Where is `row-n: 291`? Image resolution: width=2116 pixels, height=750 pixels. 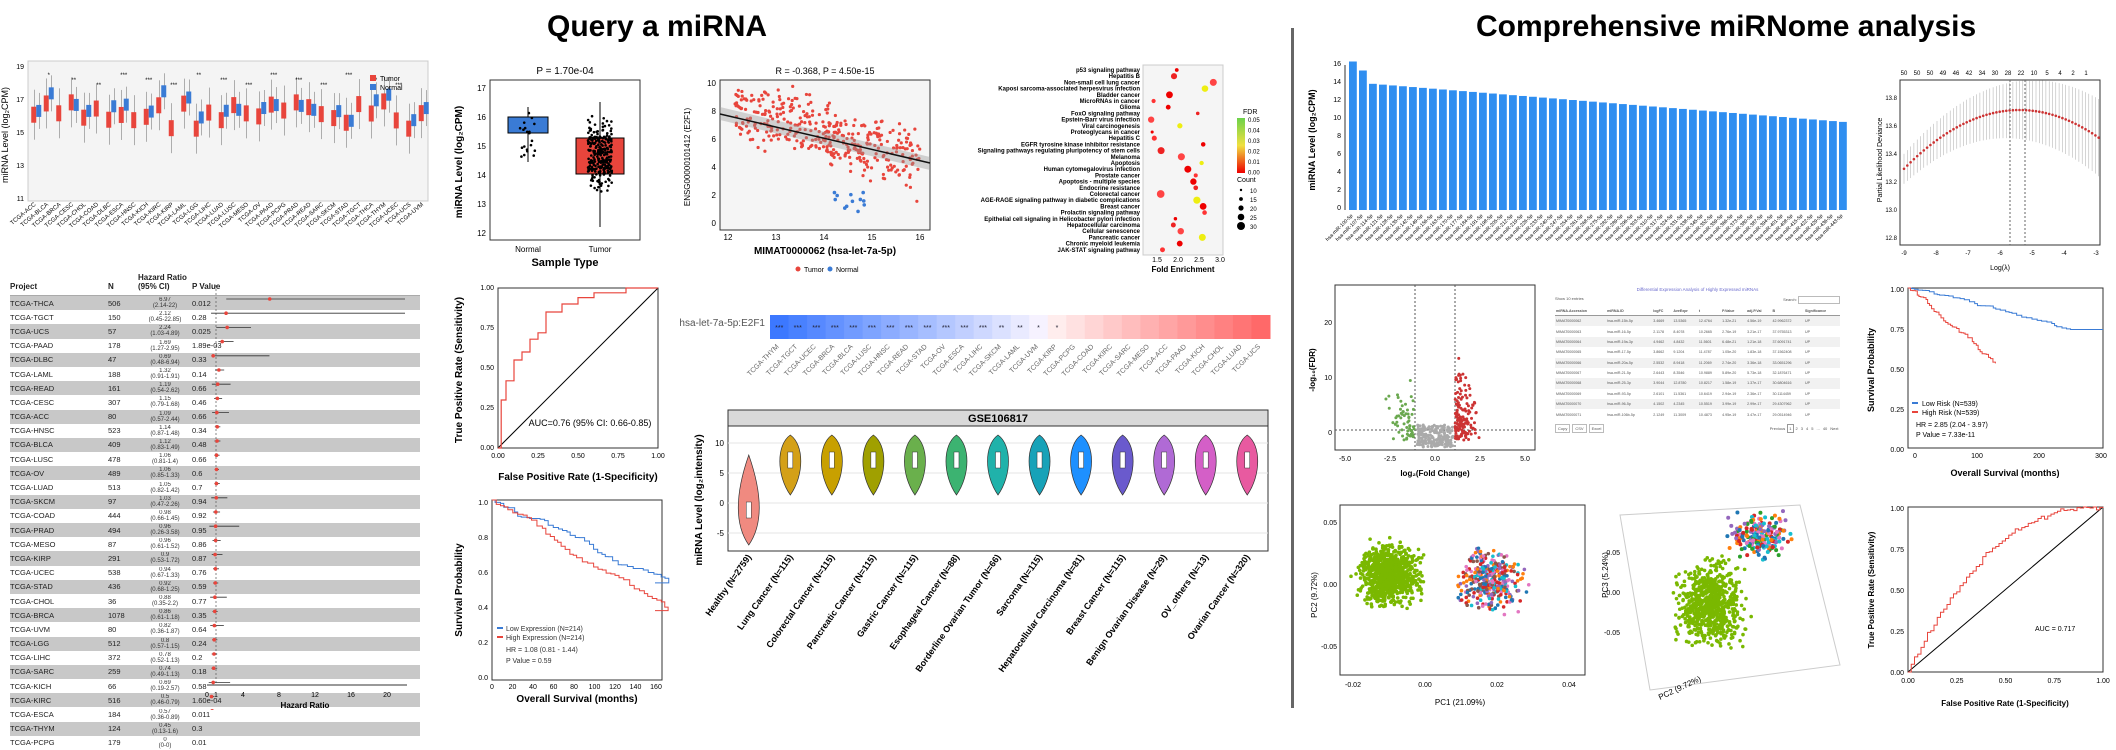
row-n: 291 is located at coordinates (114, 558).